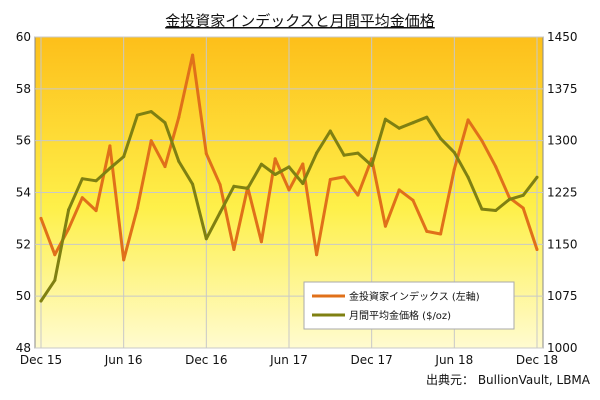 Image resolution: width=600 pixels, height=400 pixels. Describe the element at coordinates (372, 360) in the screenshot. I see `x-tick-label: Dec 17` at that location.